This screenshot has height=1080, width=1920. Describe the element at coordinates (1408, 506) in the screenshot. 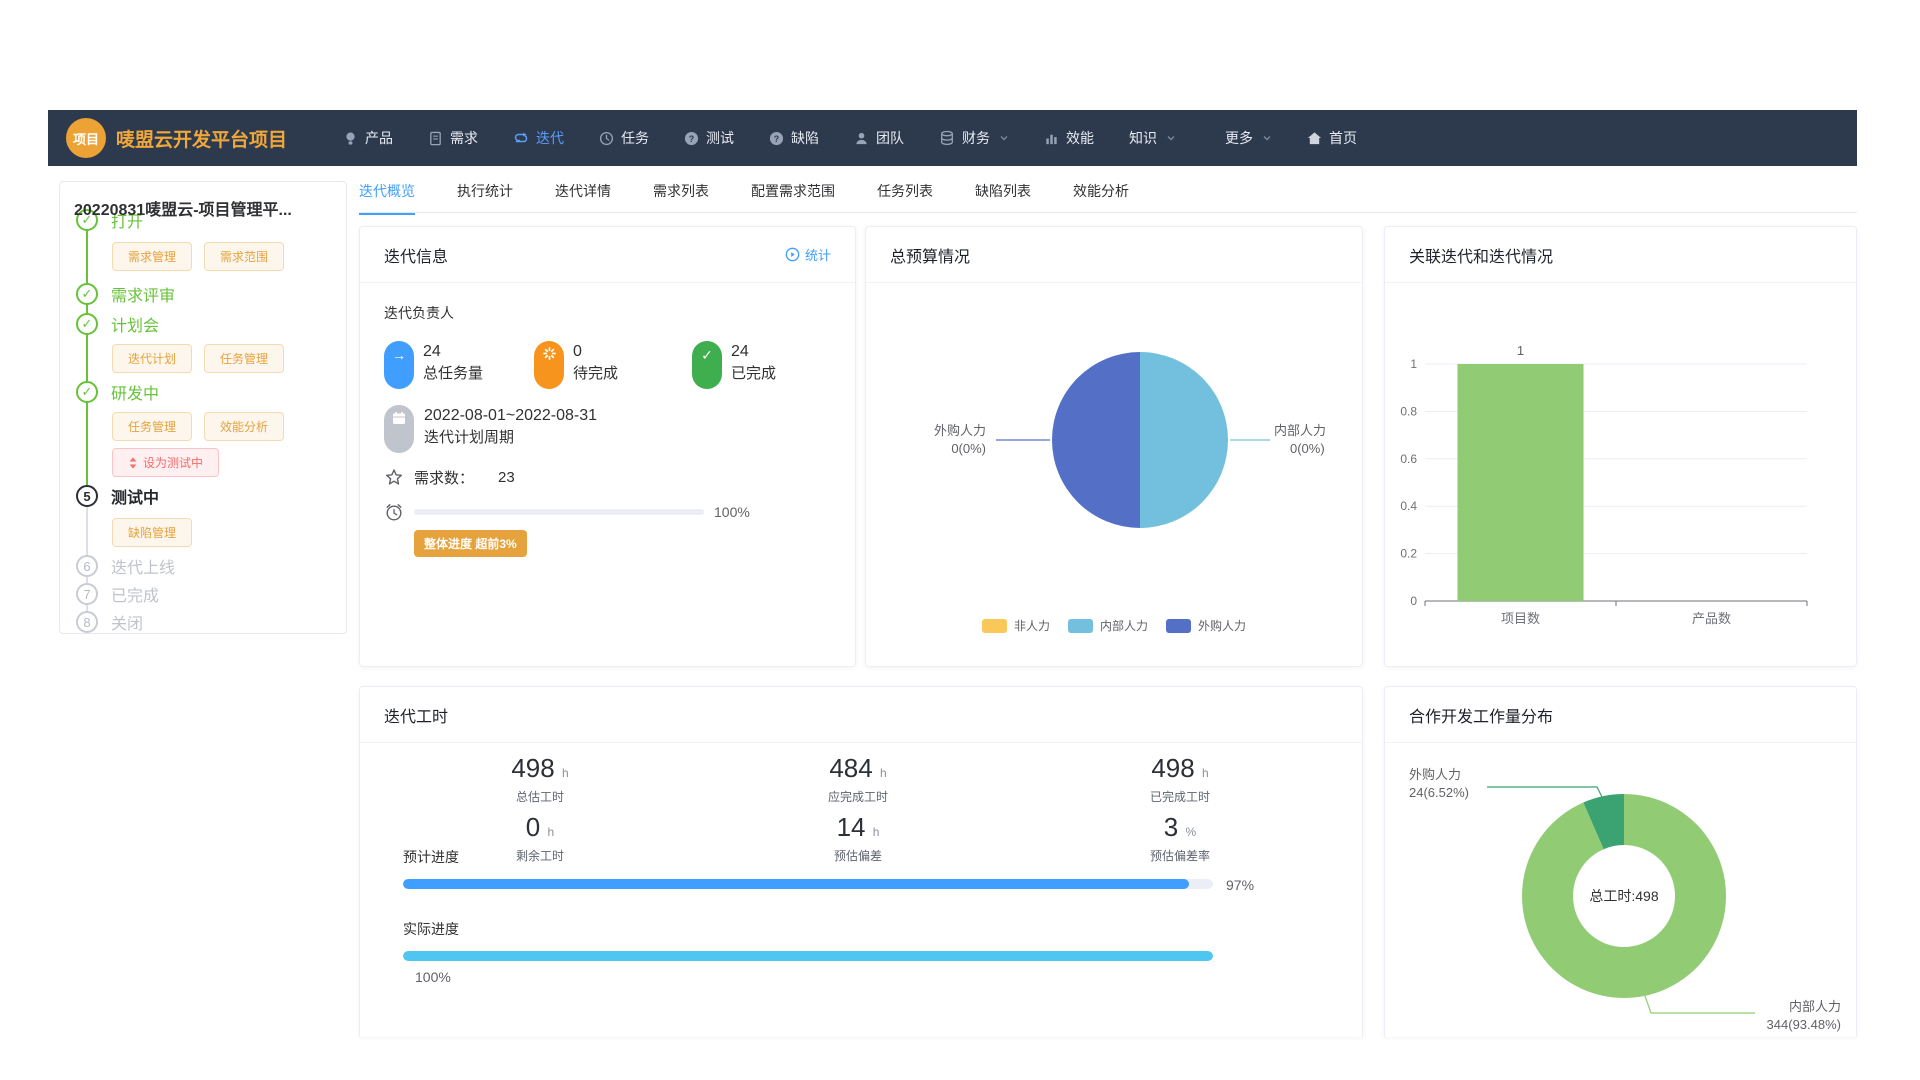

I see `svg-text: 0.4` at that location.